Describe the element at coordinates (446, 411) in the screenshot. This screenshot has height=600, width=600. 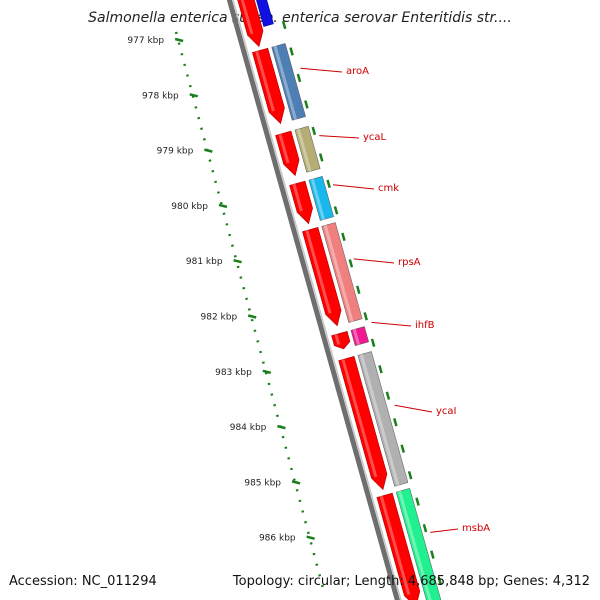
I see `gene-label-ycaI: ycaI` at that location.